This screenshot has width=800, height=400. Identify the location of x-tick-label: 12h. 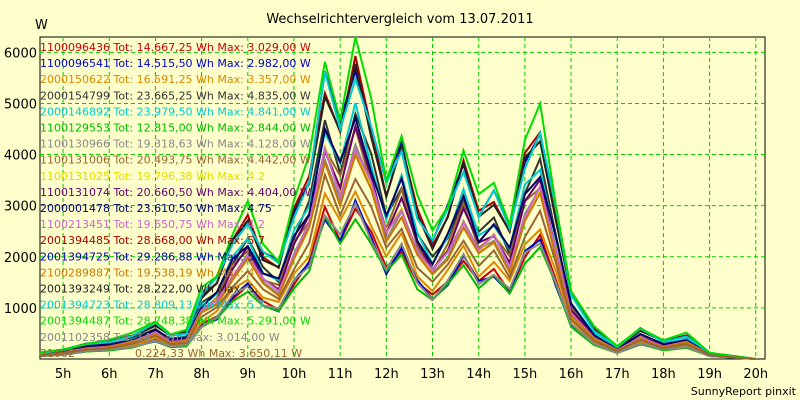
(386, 374).